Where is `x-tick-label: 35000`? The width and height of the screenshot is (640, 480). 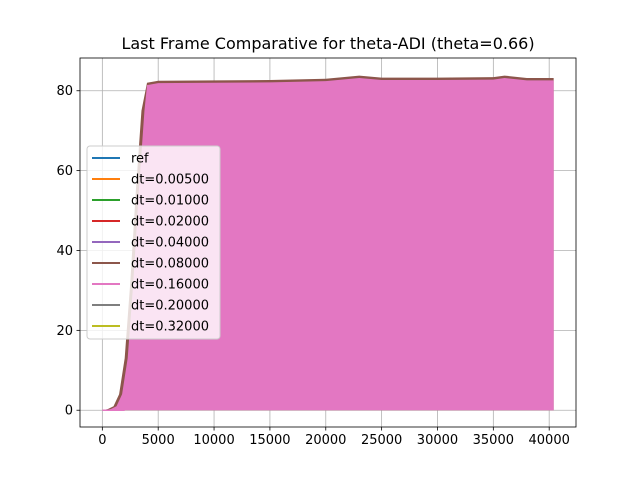
x-tick-label: 35000 is located at coordinates (493, 440).